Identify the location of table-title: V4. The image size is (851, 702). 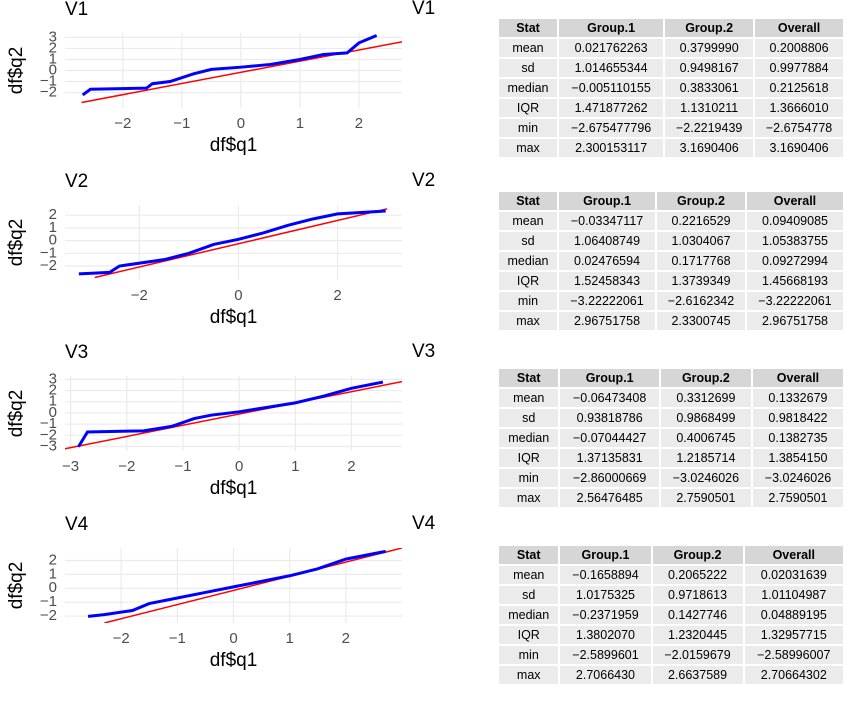
(424, 523).